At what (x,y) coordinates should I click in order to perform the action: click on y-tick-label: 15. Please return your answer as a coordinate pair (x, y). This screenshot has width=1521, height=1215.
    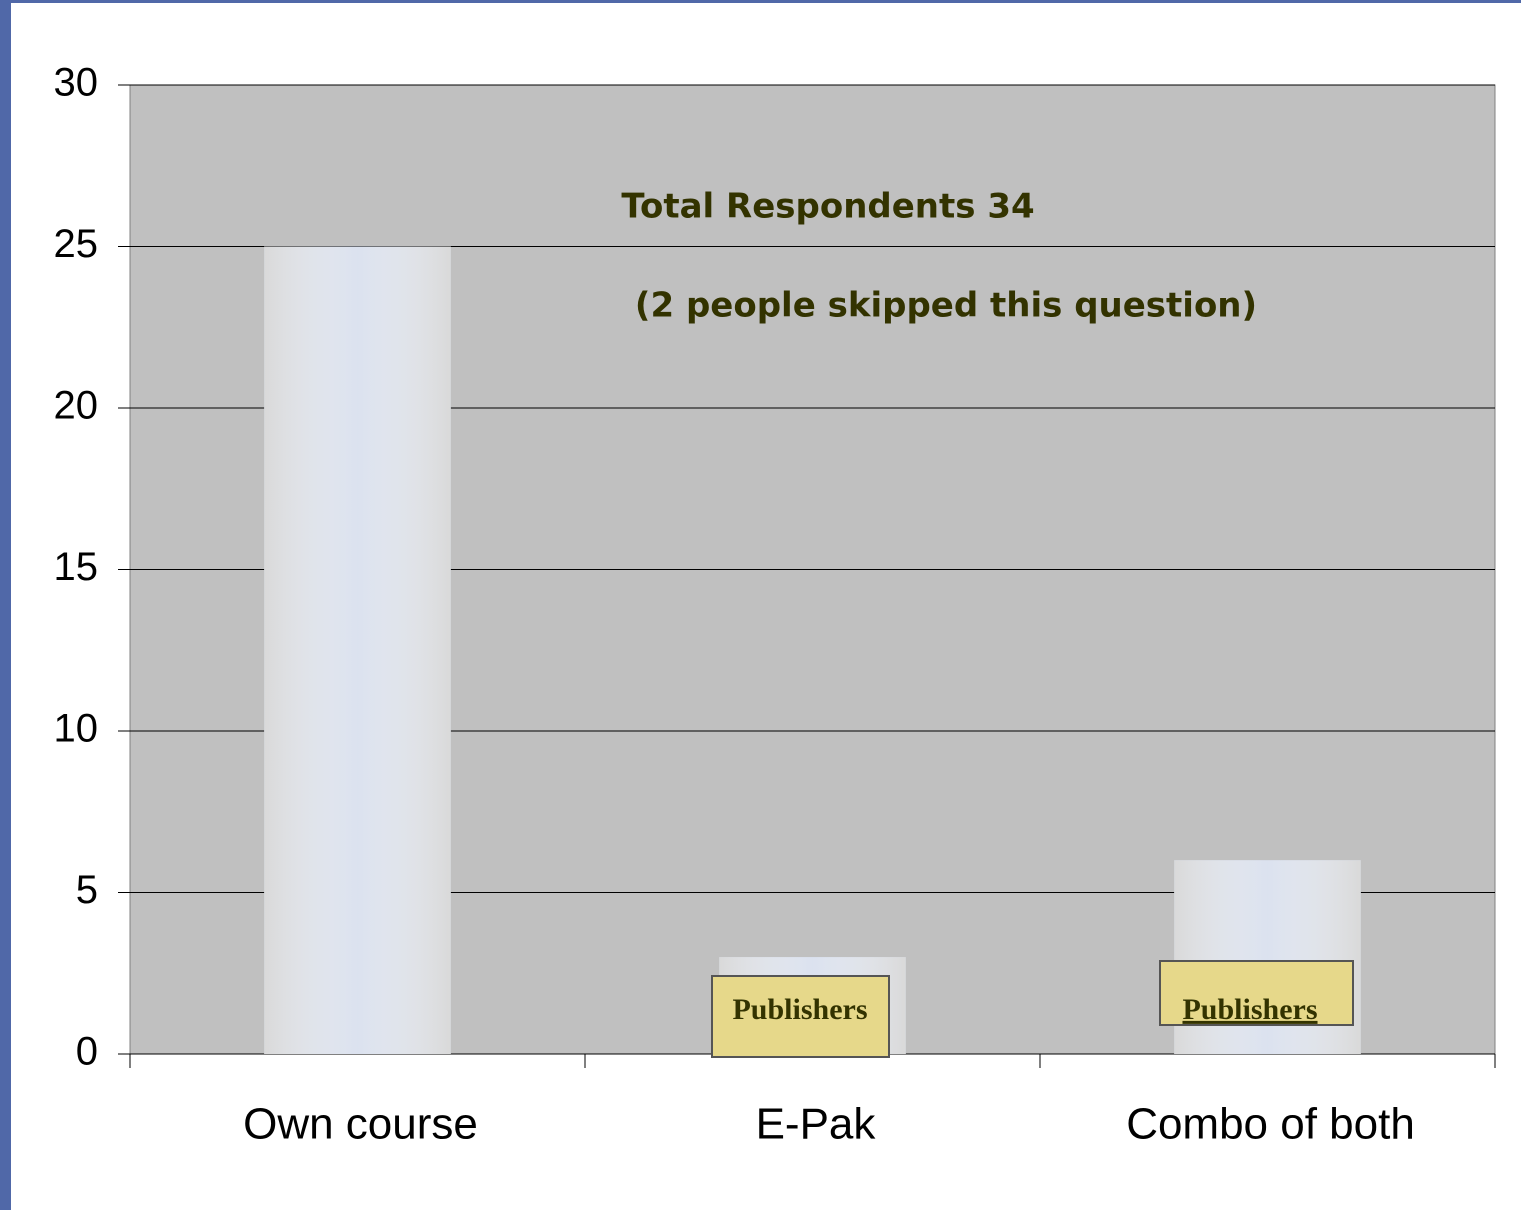
    Looking at the image, I should click on (76, 567).